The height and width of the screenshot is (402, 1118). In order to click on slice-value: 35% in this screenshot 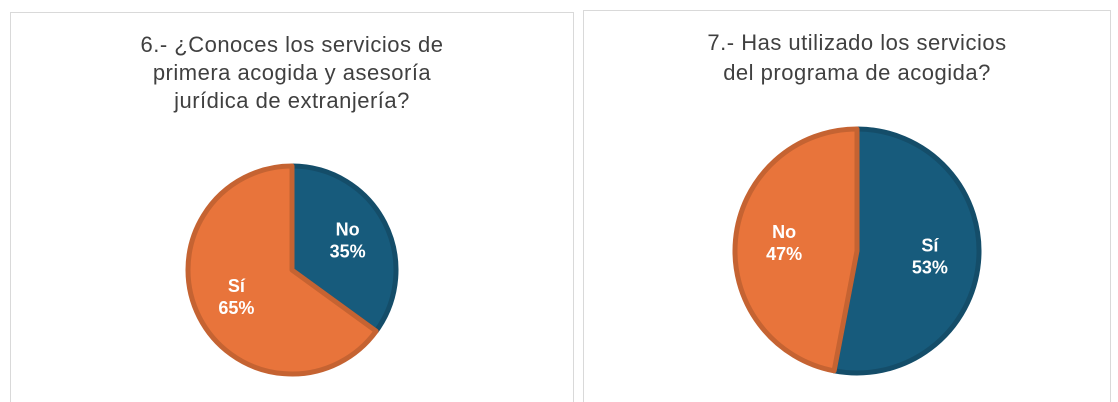, I will do `click(348, 251)`.